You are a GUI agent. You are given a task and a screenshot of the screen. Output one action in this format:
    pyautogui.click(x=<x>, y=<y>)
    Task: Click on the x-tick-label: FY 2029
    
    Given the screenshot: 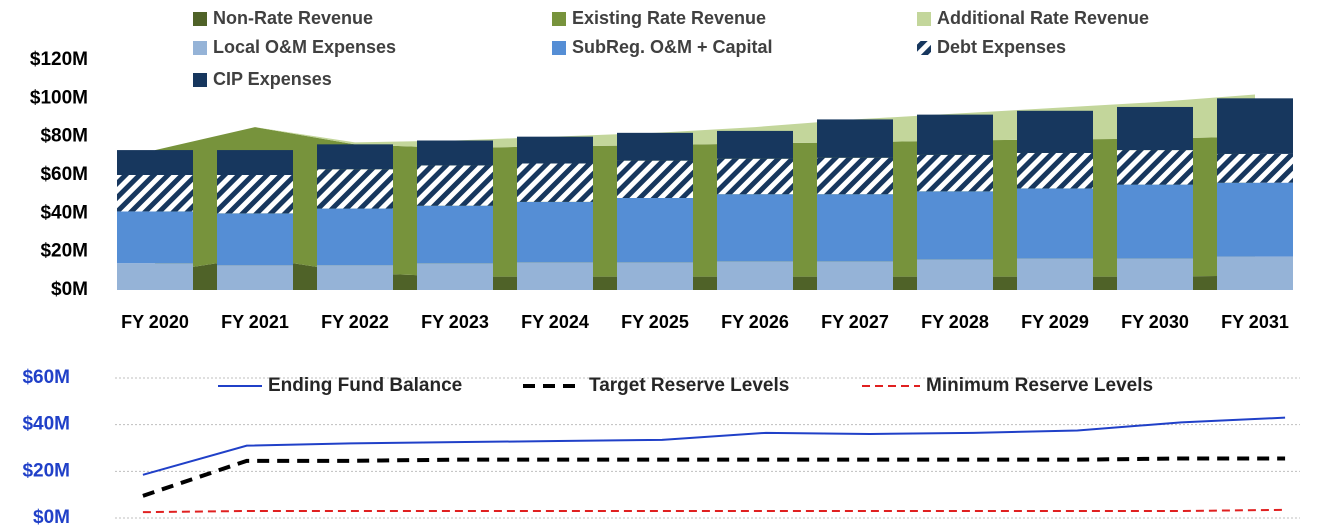 What is the action you would take?
    pyautogui.click(x=1055, y=322)
    